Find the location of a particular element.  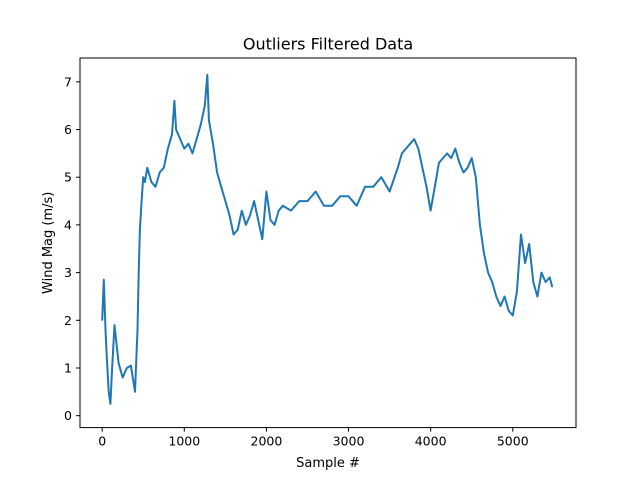

x-tick-label: 3000 is located at coordinates (349, 441).